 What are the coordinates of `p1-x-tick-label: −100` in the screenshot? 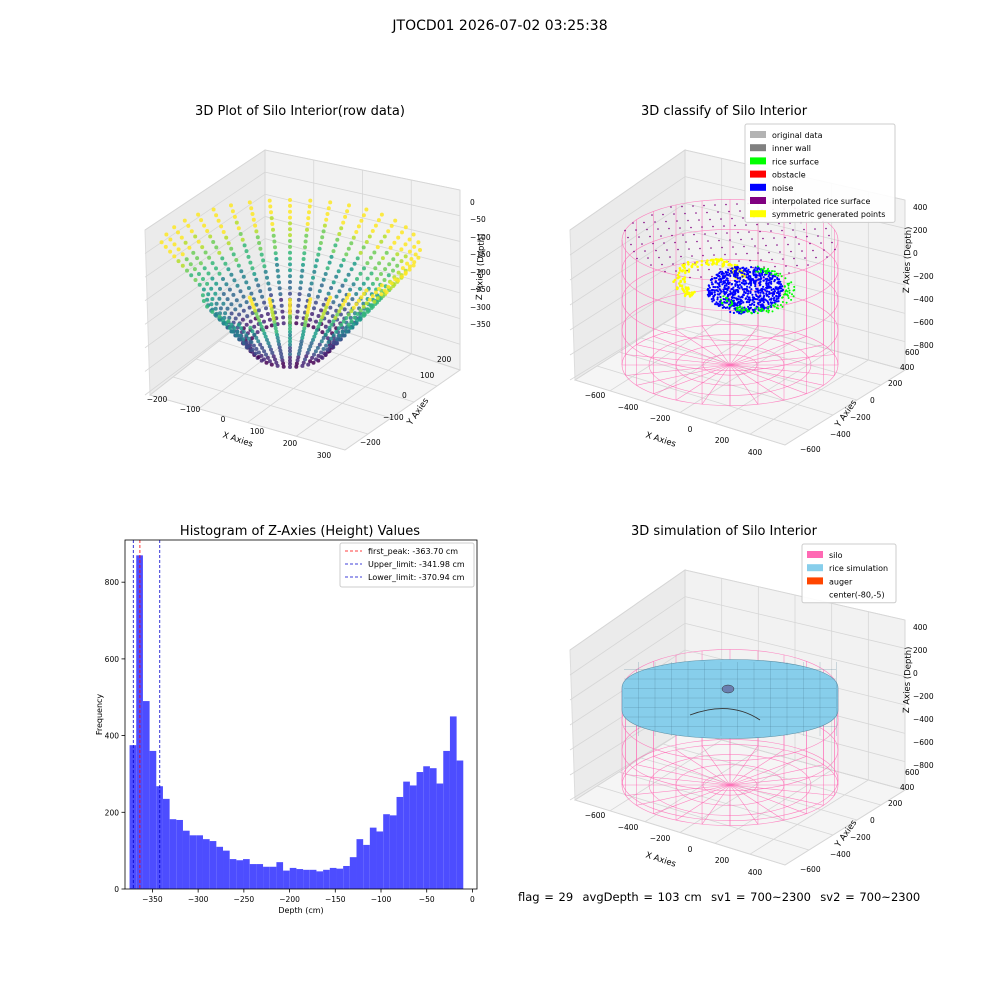 It's located at (190, 409).